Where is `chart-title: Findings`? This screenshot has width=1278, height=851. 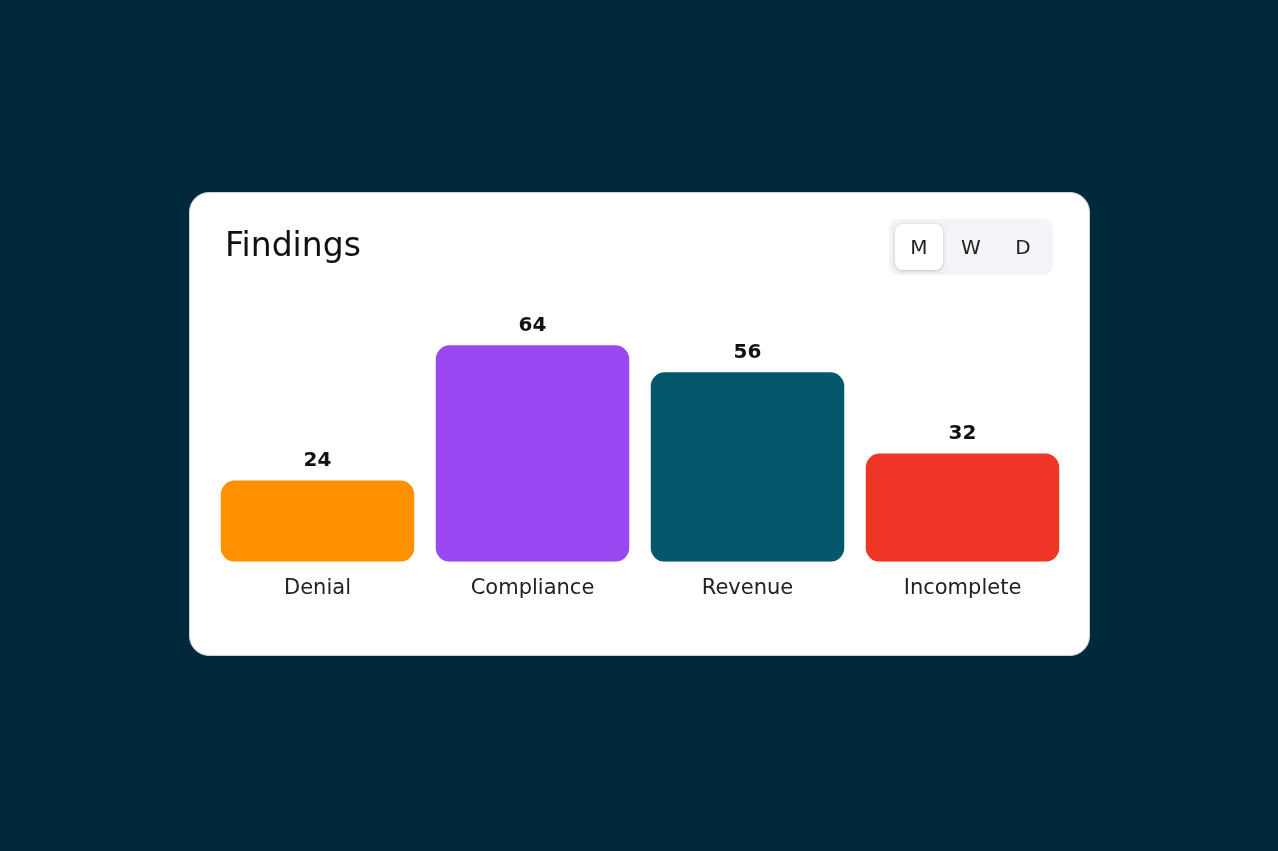 chart-title: Findings is located at coordinates (293, 244).